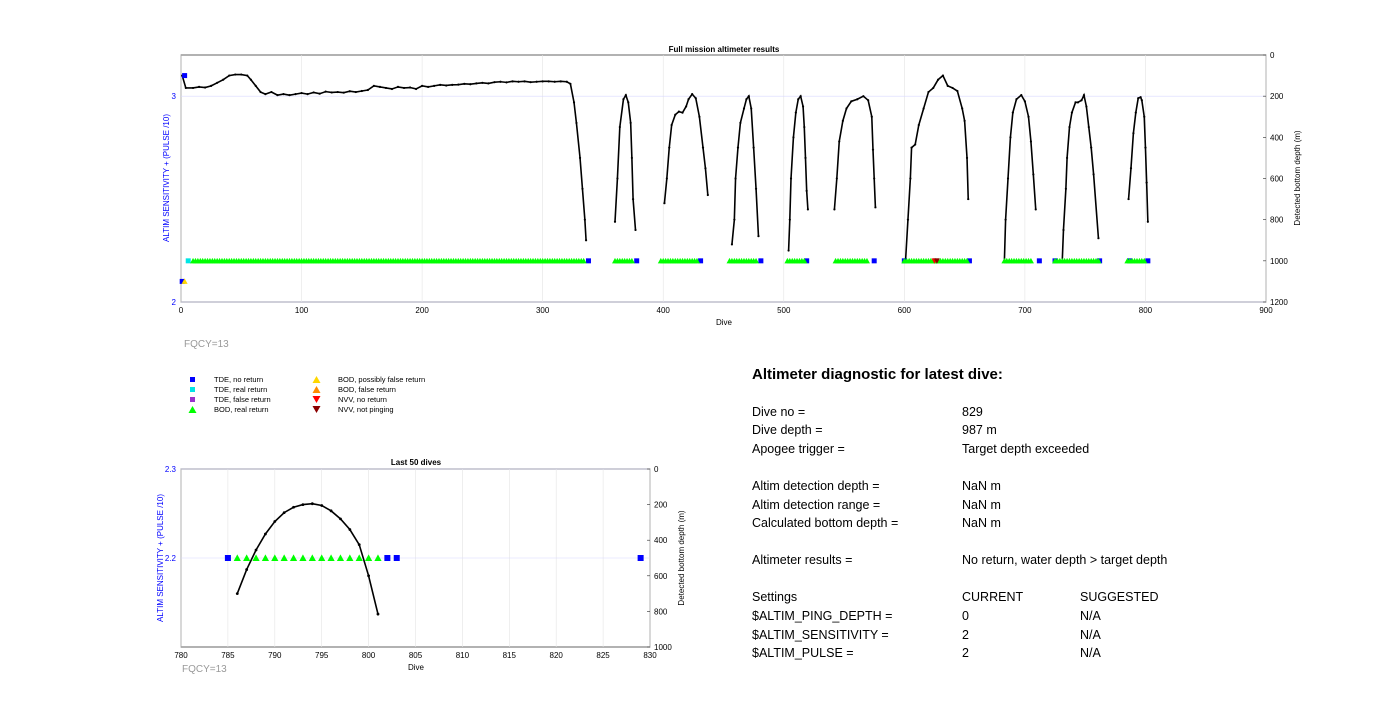 This screenshot has height=726, width=1400. What do you see at coordinates (681, 557) in the screenshot?
I see `y-axis-right-label: Detected bottom depth (m)` at bounding box center [681, 557].